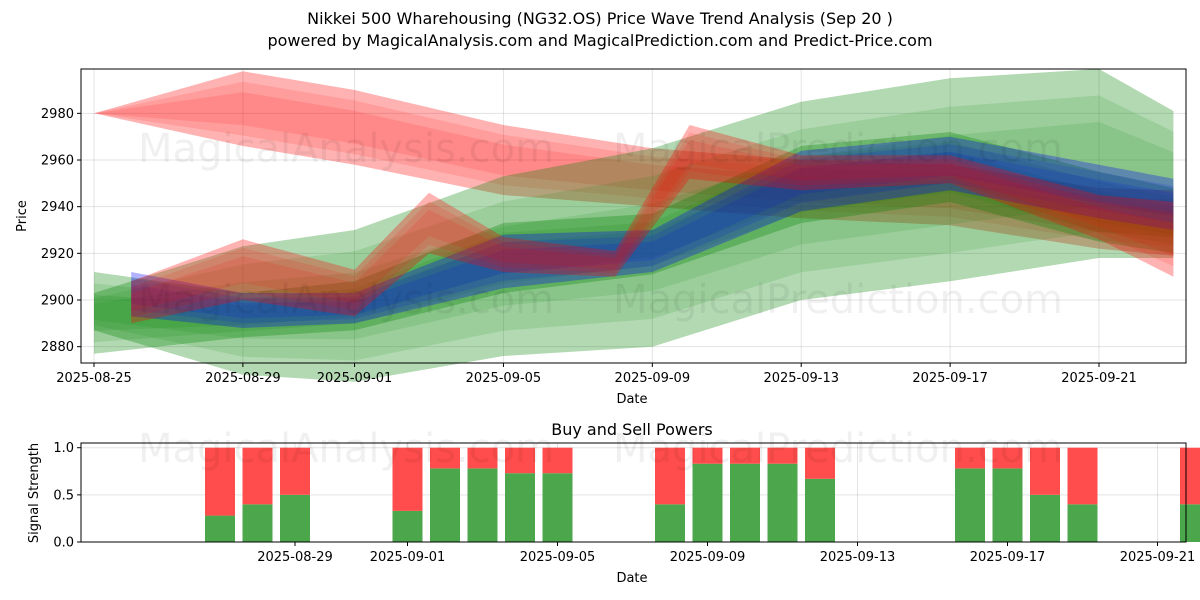  I want to click on top-y-tick-label: 2880, so click(57, 347).